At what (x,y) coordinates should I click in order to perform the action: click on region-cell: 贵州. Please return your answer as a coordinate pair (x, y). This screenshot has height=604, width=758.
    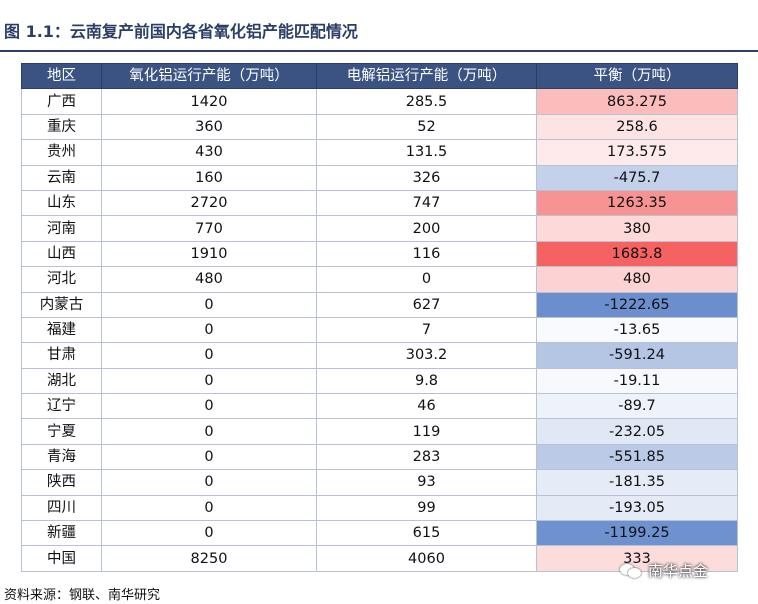
    Looking at the image, I should click on (61, 152).